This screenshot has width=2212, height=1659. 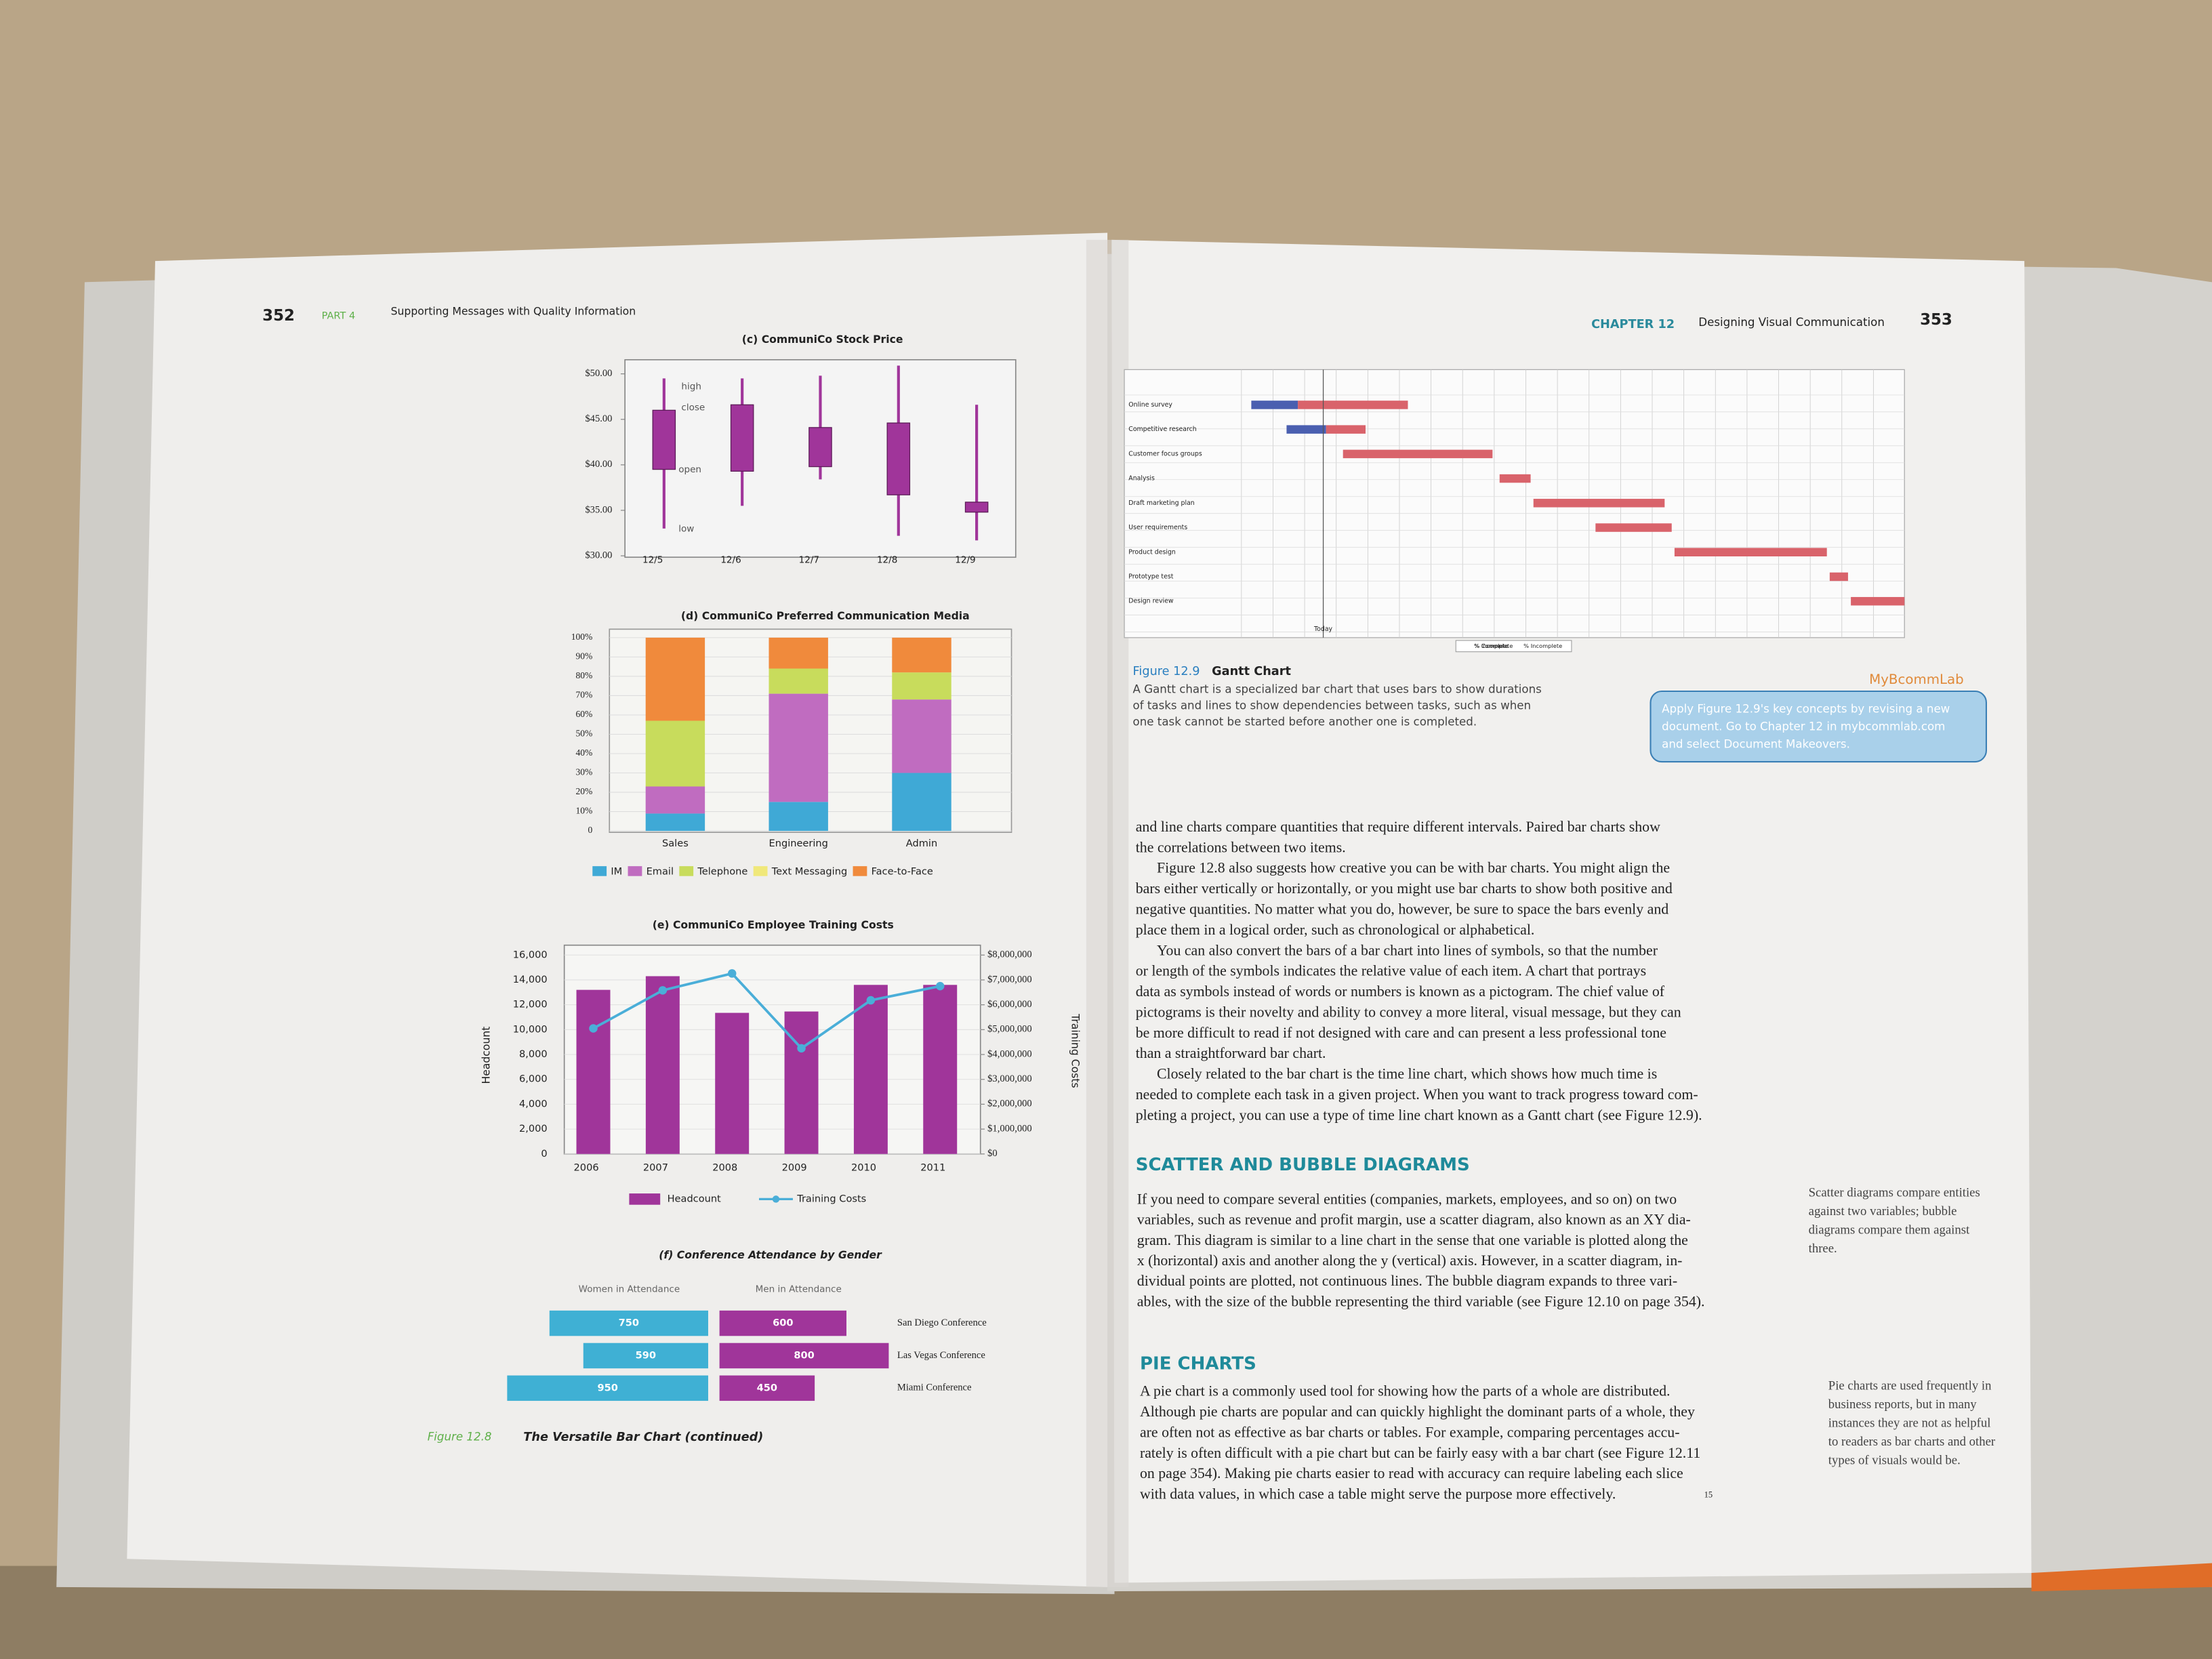 What do you see at coordinates (1912, 1442) in the screenshot?
I see `margin-note: to readers as bar charts and other` at bounding box center [1912, 1442].